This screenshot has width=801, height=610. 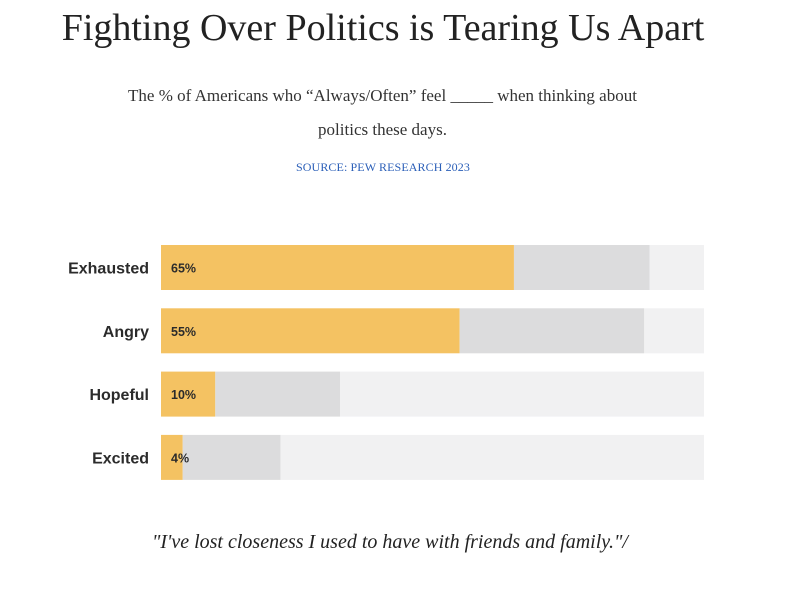 I want to click on bar-angry-rarely-never, so click(x=674, y=331).